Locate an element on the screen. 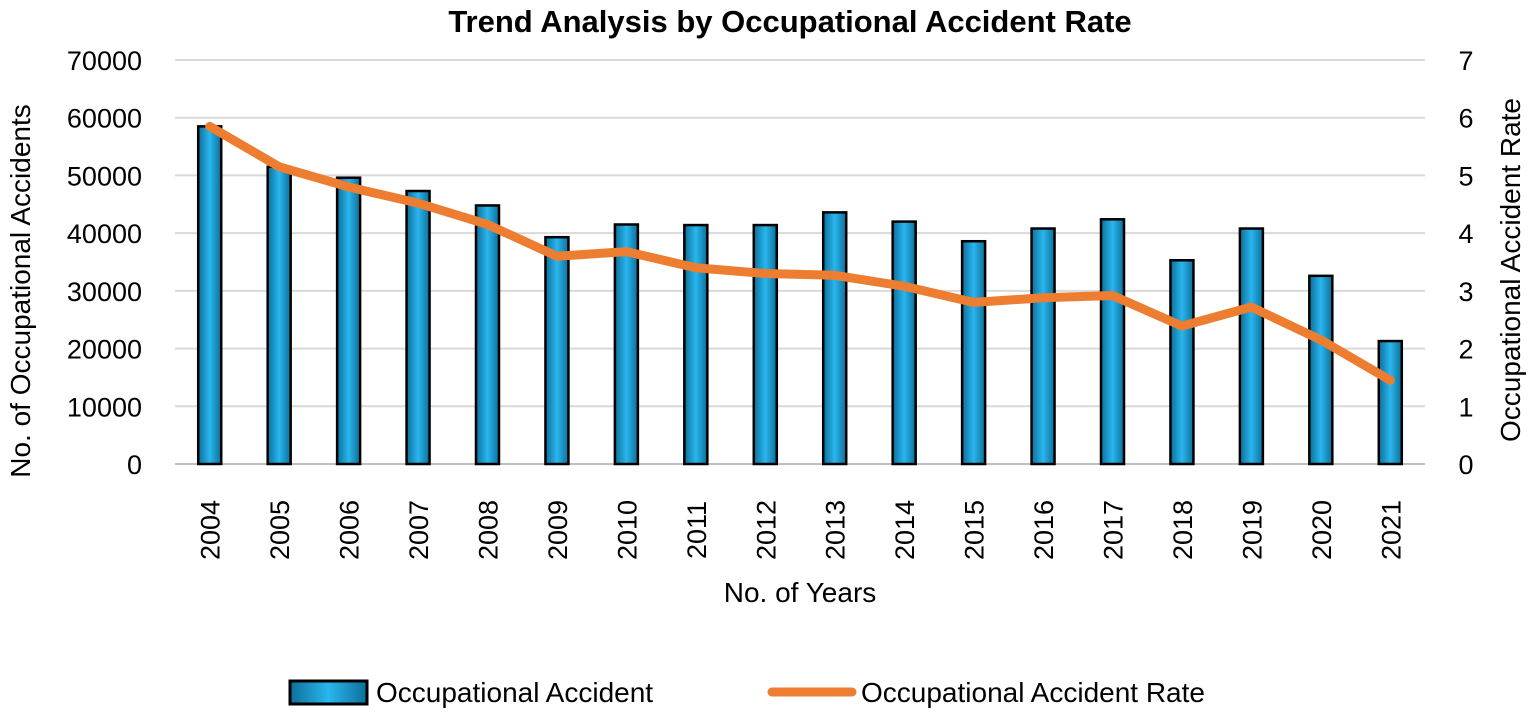  x-tick-label: 2019 is located at coordinates (1252, 530).